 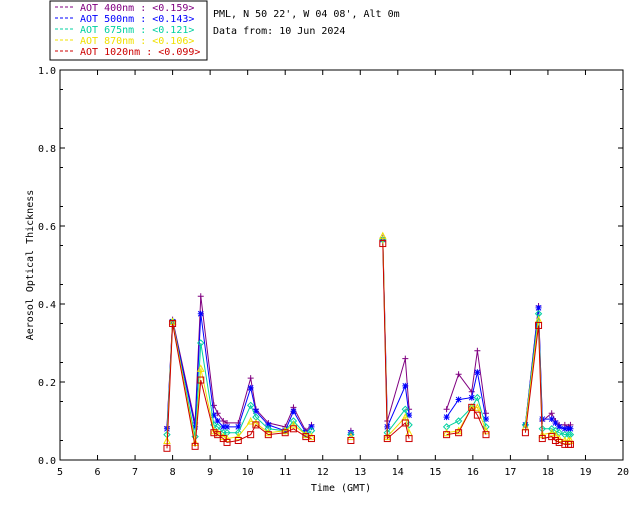 What do you see at coordinates (60, 472) in the screenshot?
I see `x-tick-label: 5` at bounding box center [60, 472].